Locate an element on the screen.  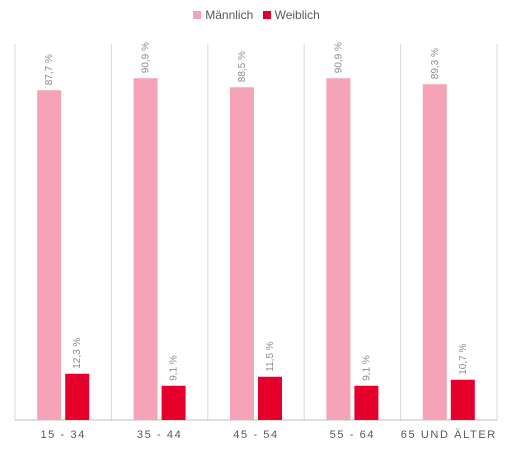
legend-item-maennlich: Männlich is located at coordinates (223, 15).